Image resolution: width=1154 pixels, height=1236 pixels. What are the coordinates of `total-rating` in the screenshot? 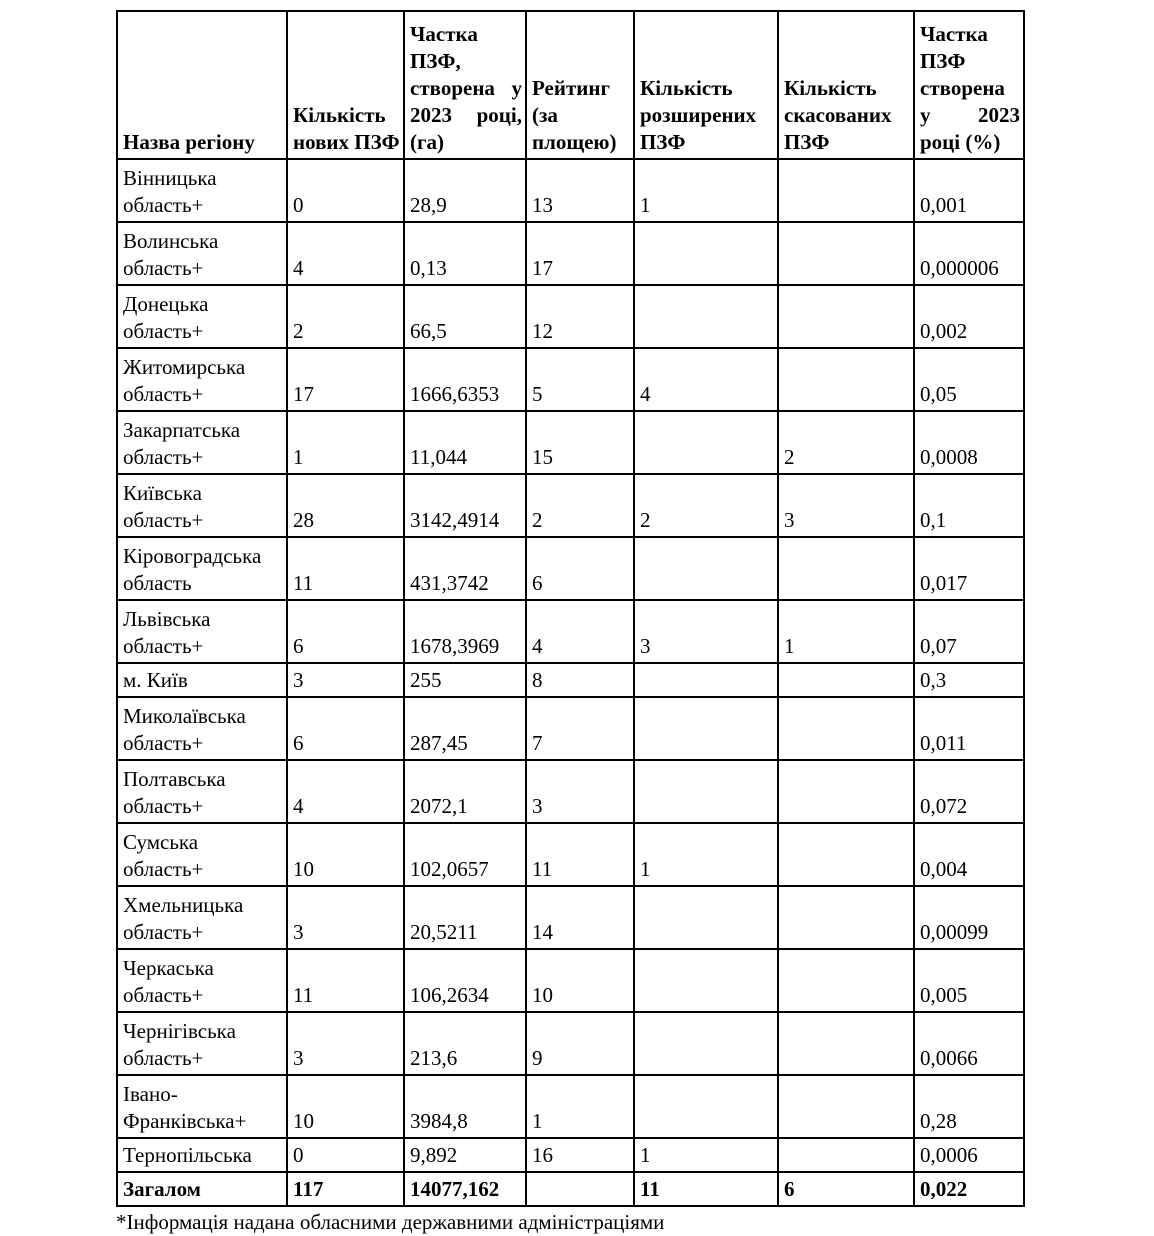 It's located at (580, 1189).